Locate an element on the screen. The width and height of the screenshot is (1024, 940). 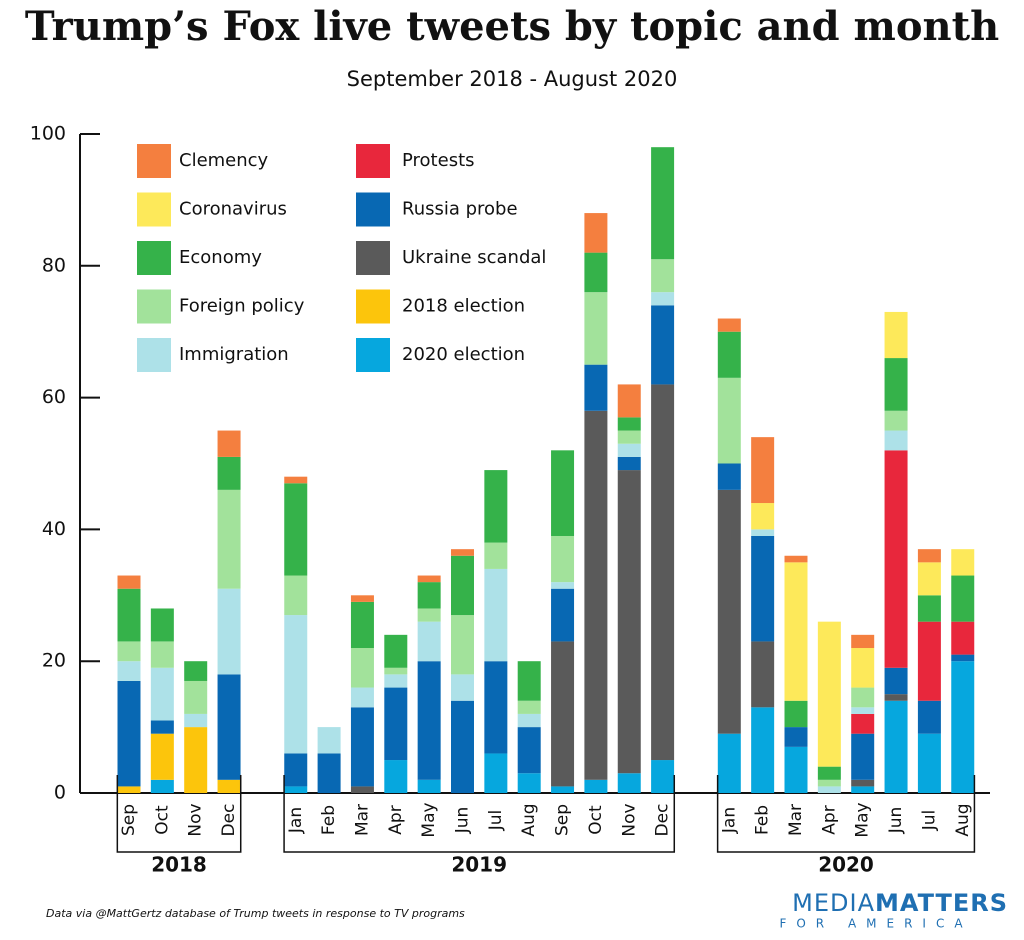
x-tick-label: Mar is located at coordinates (796, 820).